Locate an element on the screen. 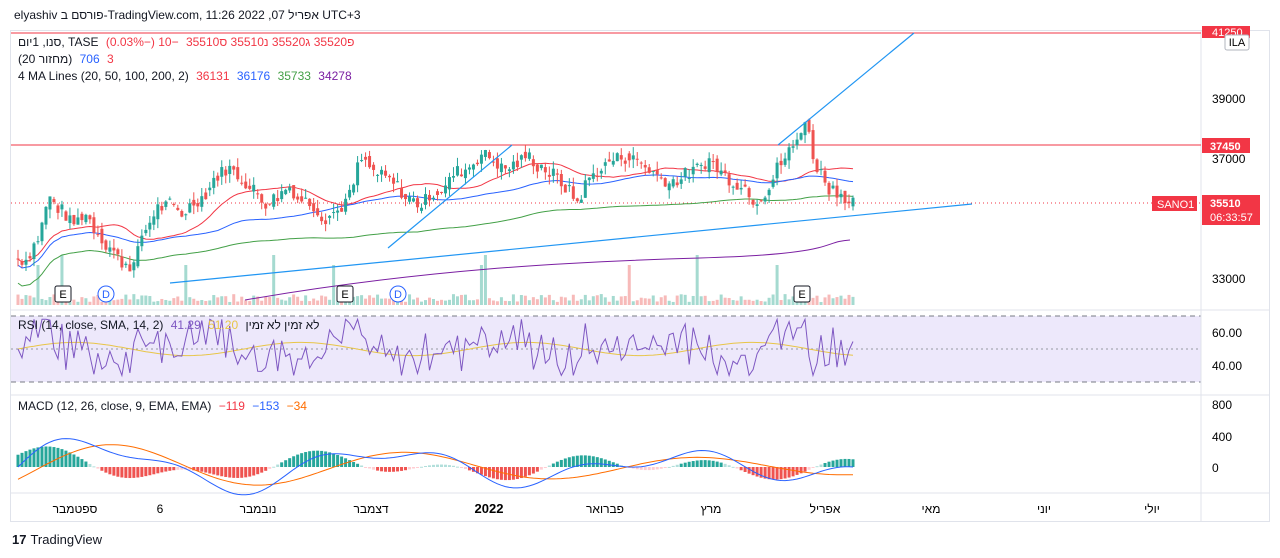 The height and width of the screenshot is (558, 1280). time-label: ספטמבר is located at coordinates (75, 509).